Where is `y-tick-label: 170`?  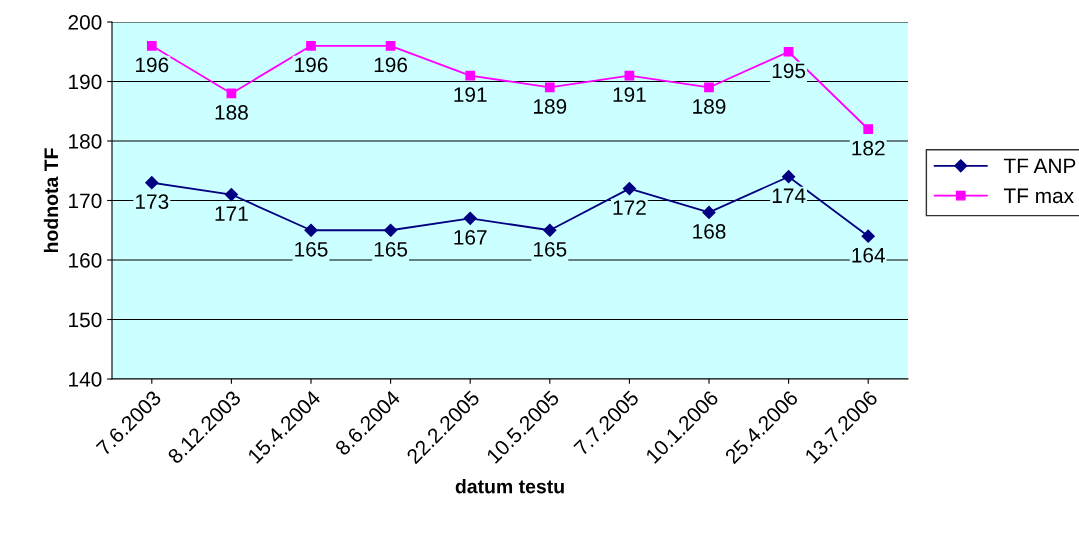 y-tick-label: 170 is located at coordinates (85, 201).